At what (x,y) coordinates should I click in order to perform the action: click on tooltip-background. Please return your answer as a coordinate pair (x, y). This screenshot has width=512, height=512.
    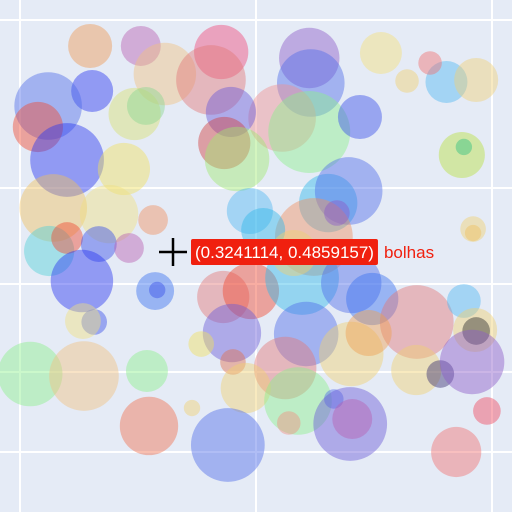
    Looking at the image, I should click on (284, 252).